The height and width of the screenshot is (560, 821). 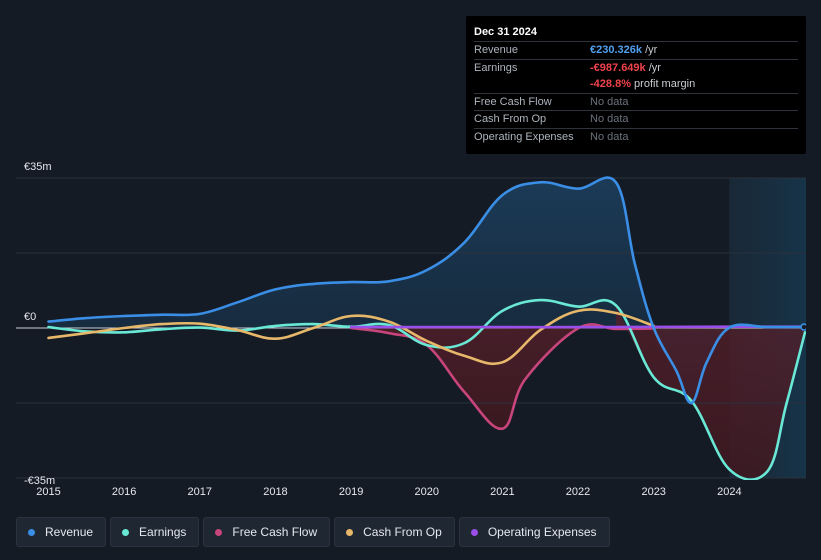 What do you see at coordinates (48, 492) in the screenshot?
I see `x-tick-label: 2015` at bounding box center [48, 492].